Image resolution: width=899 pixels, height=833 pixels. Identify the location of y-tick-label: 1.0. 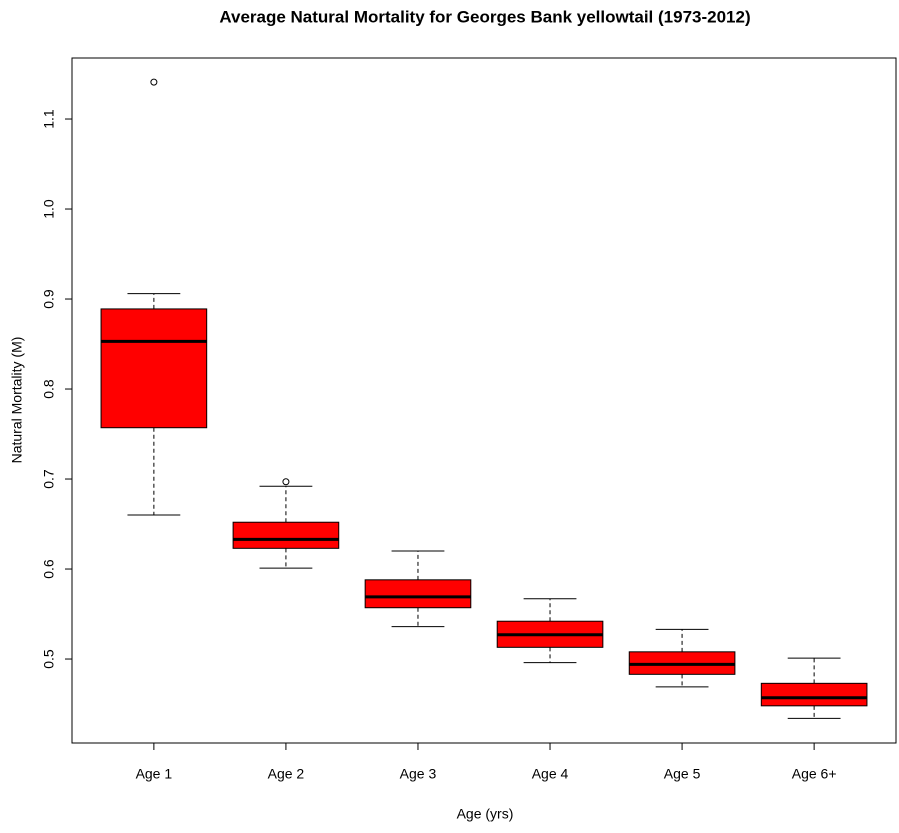
(49, 209).